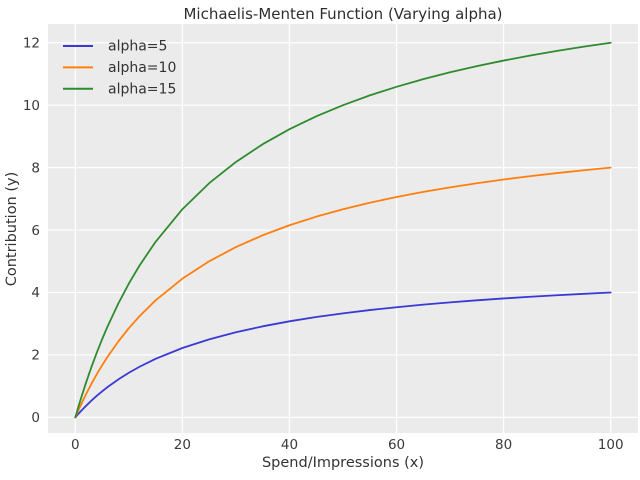 The image size is (640, 480). I want to click on y-tick-label: 8, so click(35, 168).